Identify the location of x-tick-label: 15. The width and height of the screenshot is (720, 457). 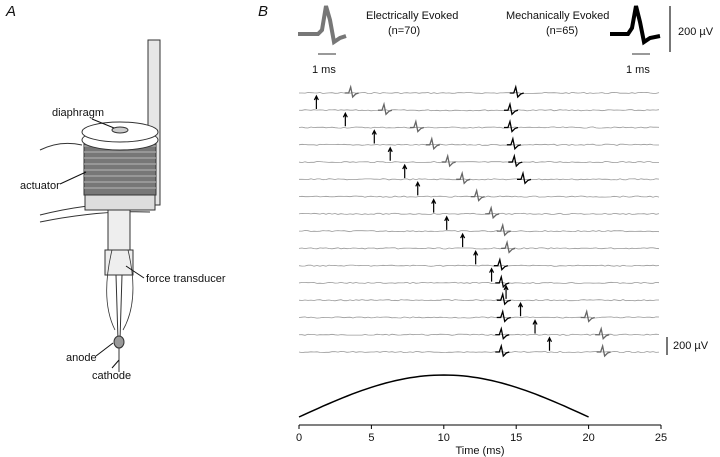
(516, 438).